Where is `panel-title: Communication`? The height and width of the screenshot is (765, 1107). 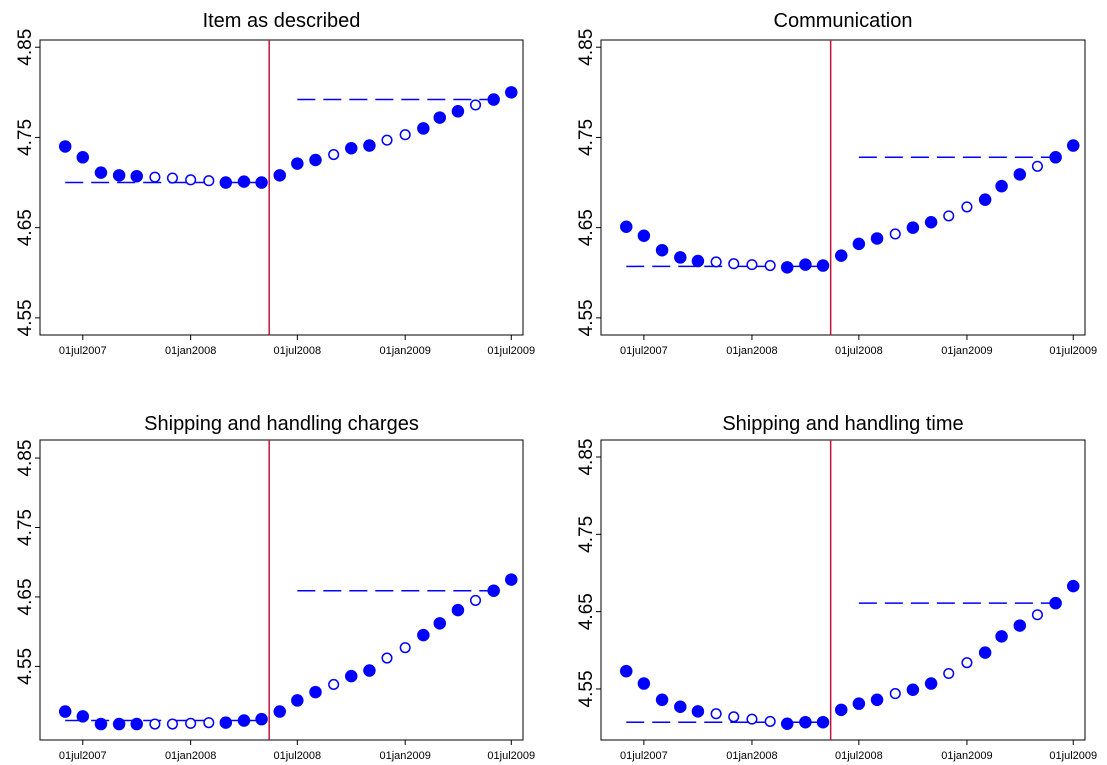 panel-title: Communication is located at coordinates (843, 21).